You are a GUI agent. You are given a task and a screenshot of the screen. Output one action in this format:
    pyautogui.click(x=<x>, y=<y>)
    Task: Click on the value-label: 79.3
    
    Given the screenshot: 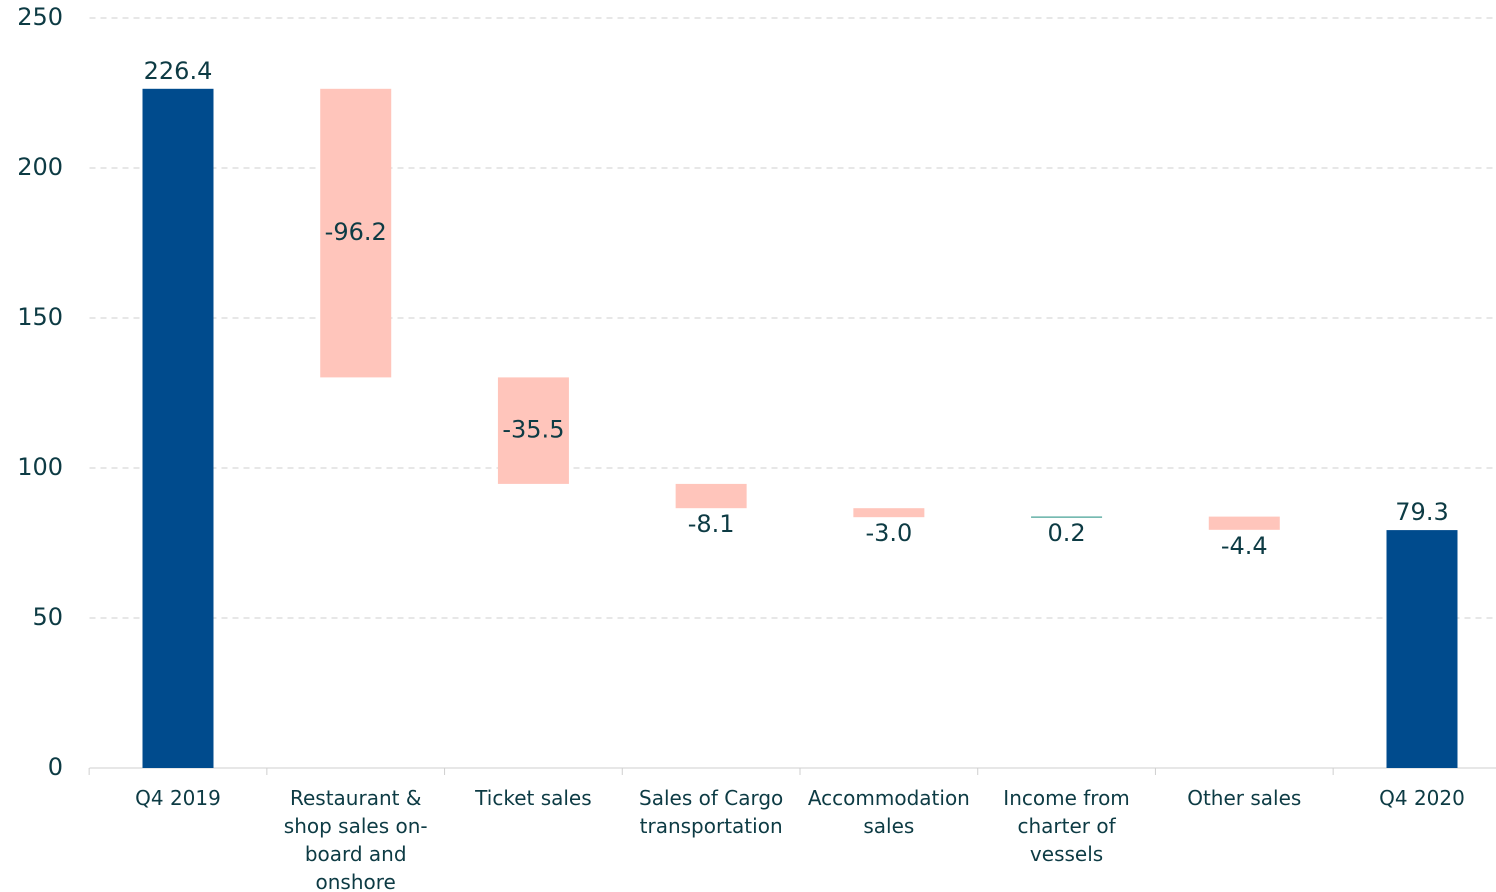 What is the action you would take?
    pyautogui.click(x=1421, y=512)
    